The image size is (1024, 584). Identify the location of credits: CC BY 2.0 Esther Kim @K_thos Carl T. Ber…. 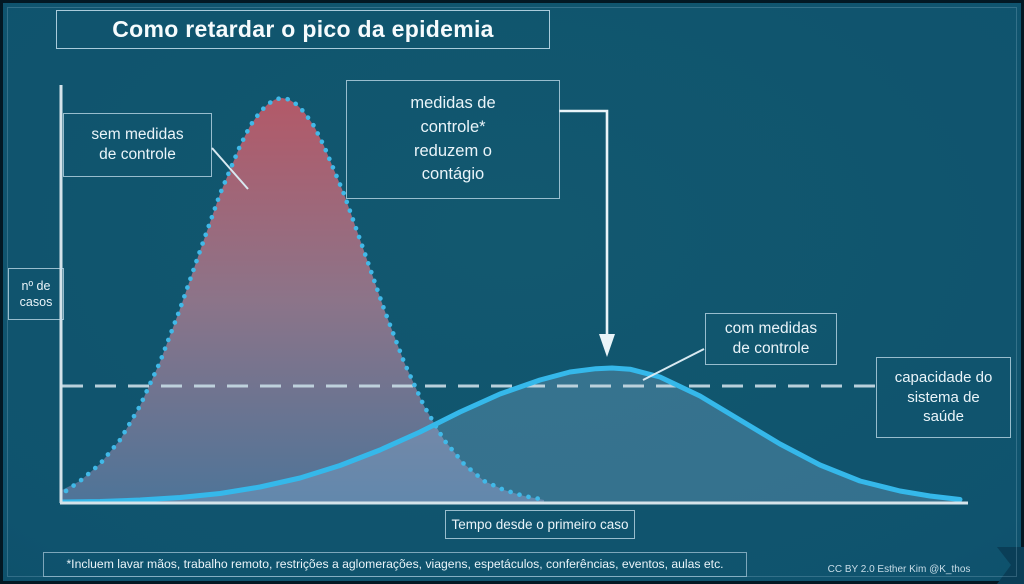
(899, 568).